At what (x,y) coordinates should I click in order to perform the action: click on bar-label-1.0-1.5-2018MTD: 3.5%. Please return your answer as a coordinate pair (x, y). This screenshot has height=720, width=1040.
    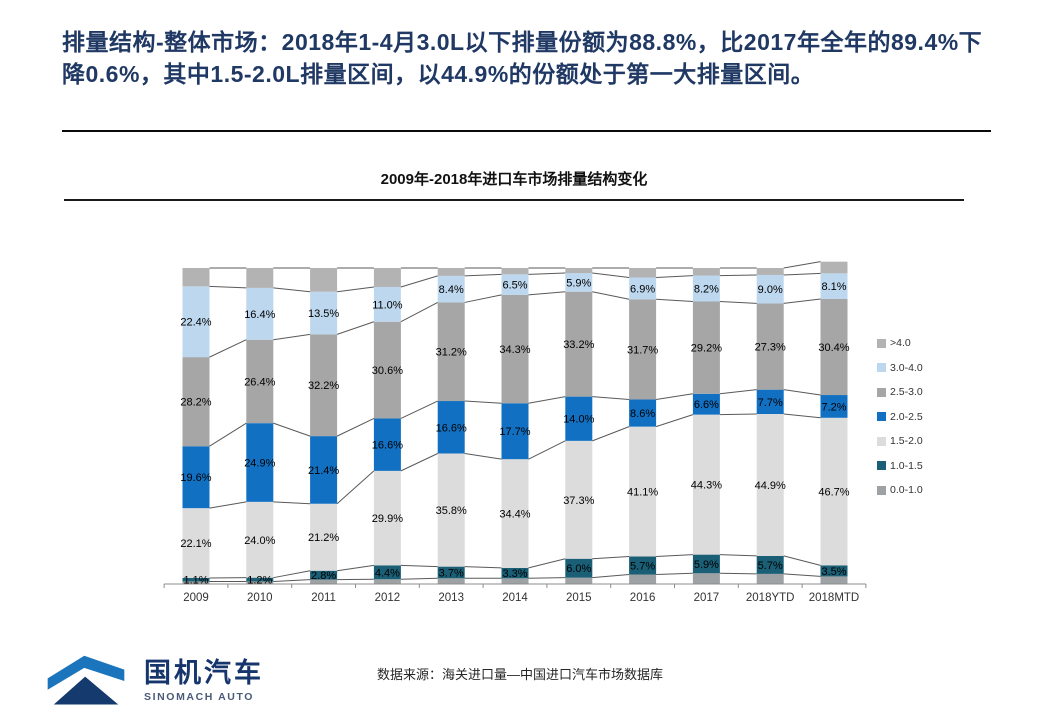
    Looking at the image, I should click on (833, 572).